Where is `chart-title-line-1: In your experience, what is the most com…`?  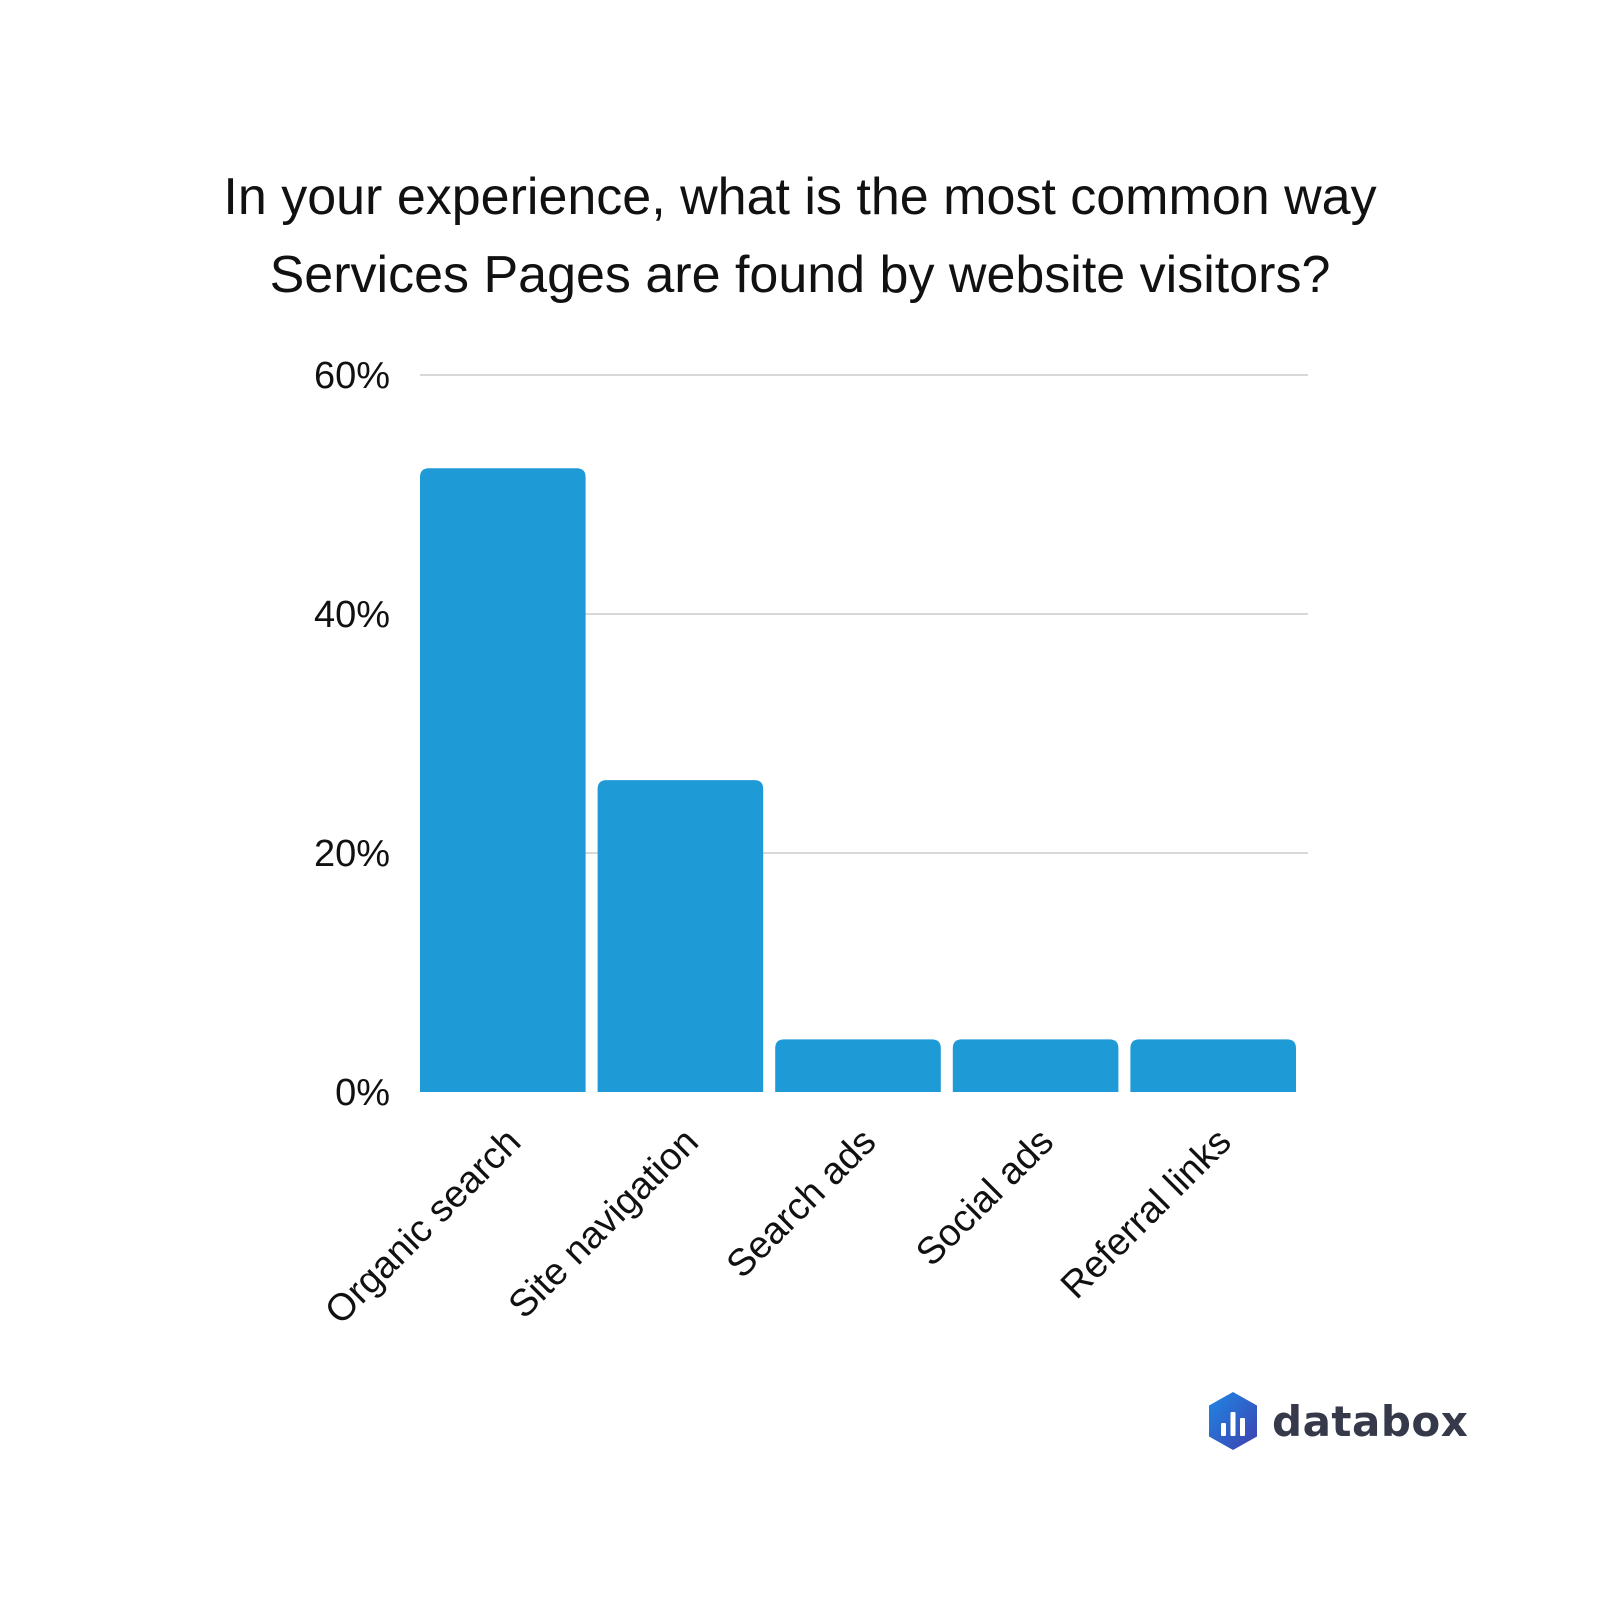 chart-title-line-1: In your experience, what is the most com… is located at coordinates (800, 197).